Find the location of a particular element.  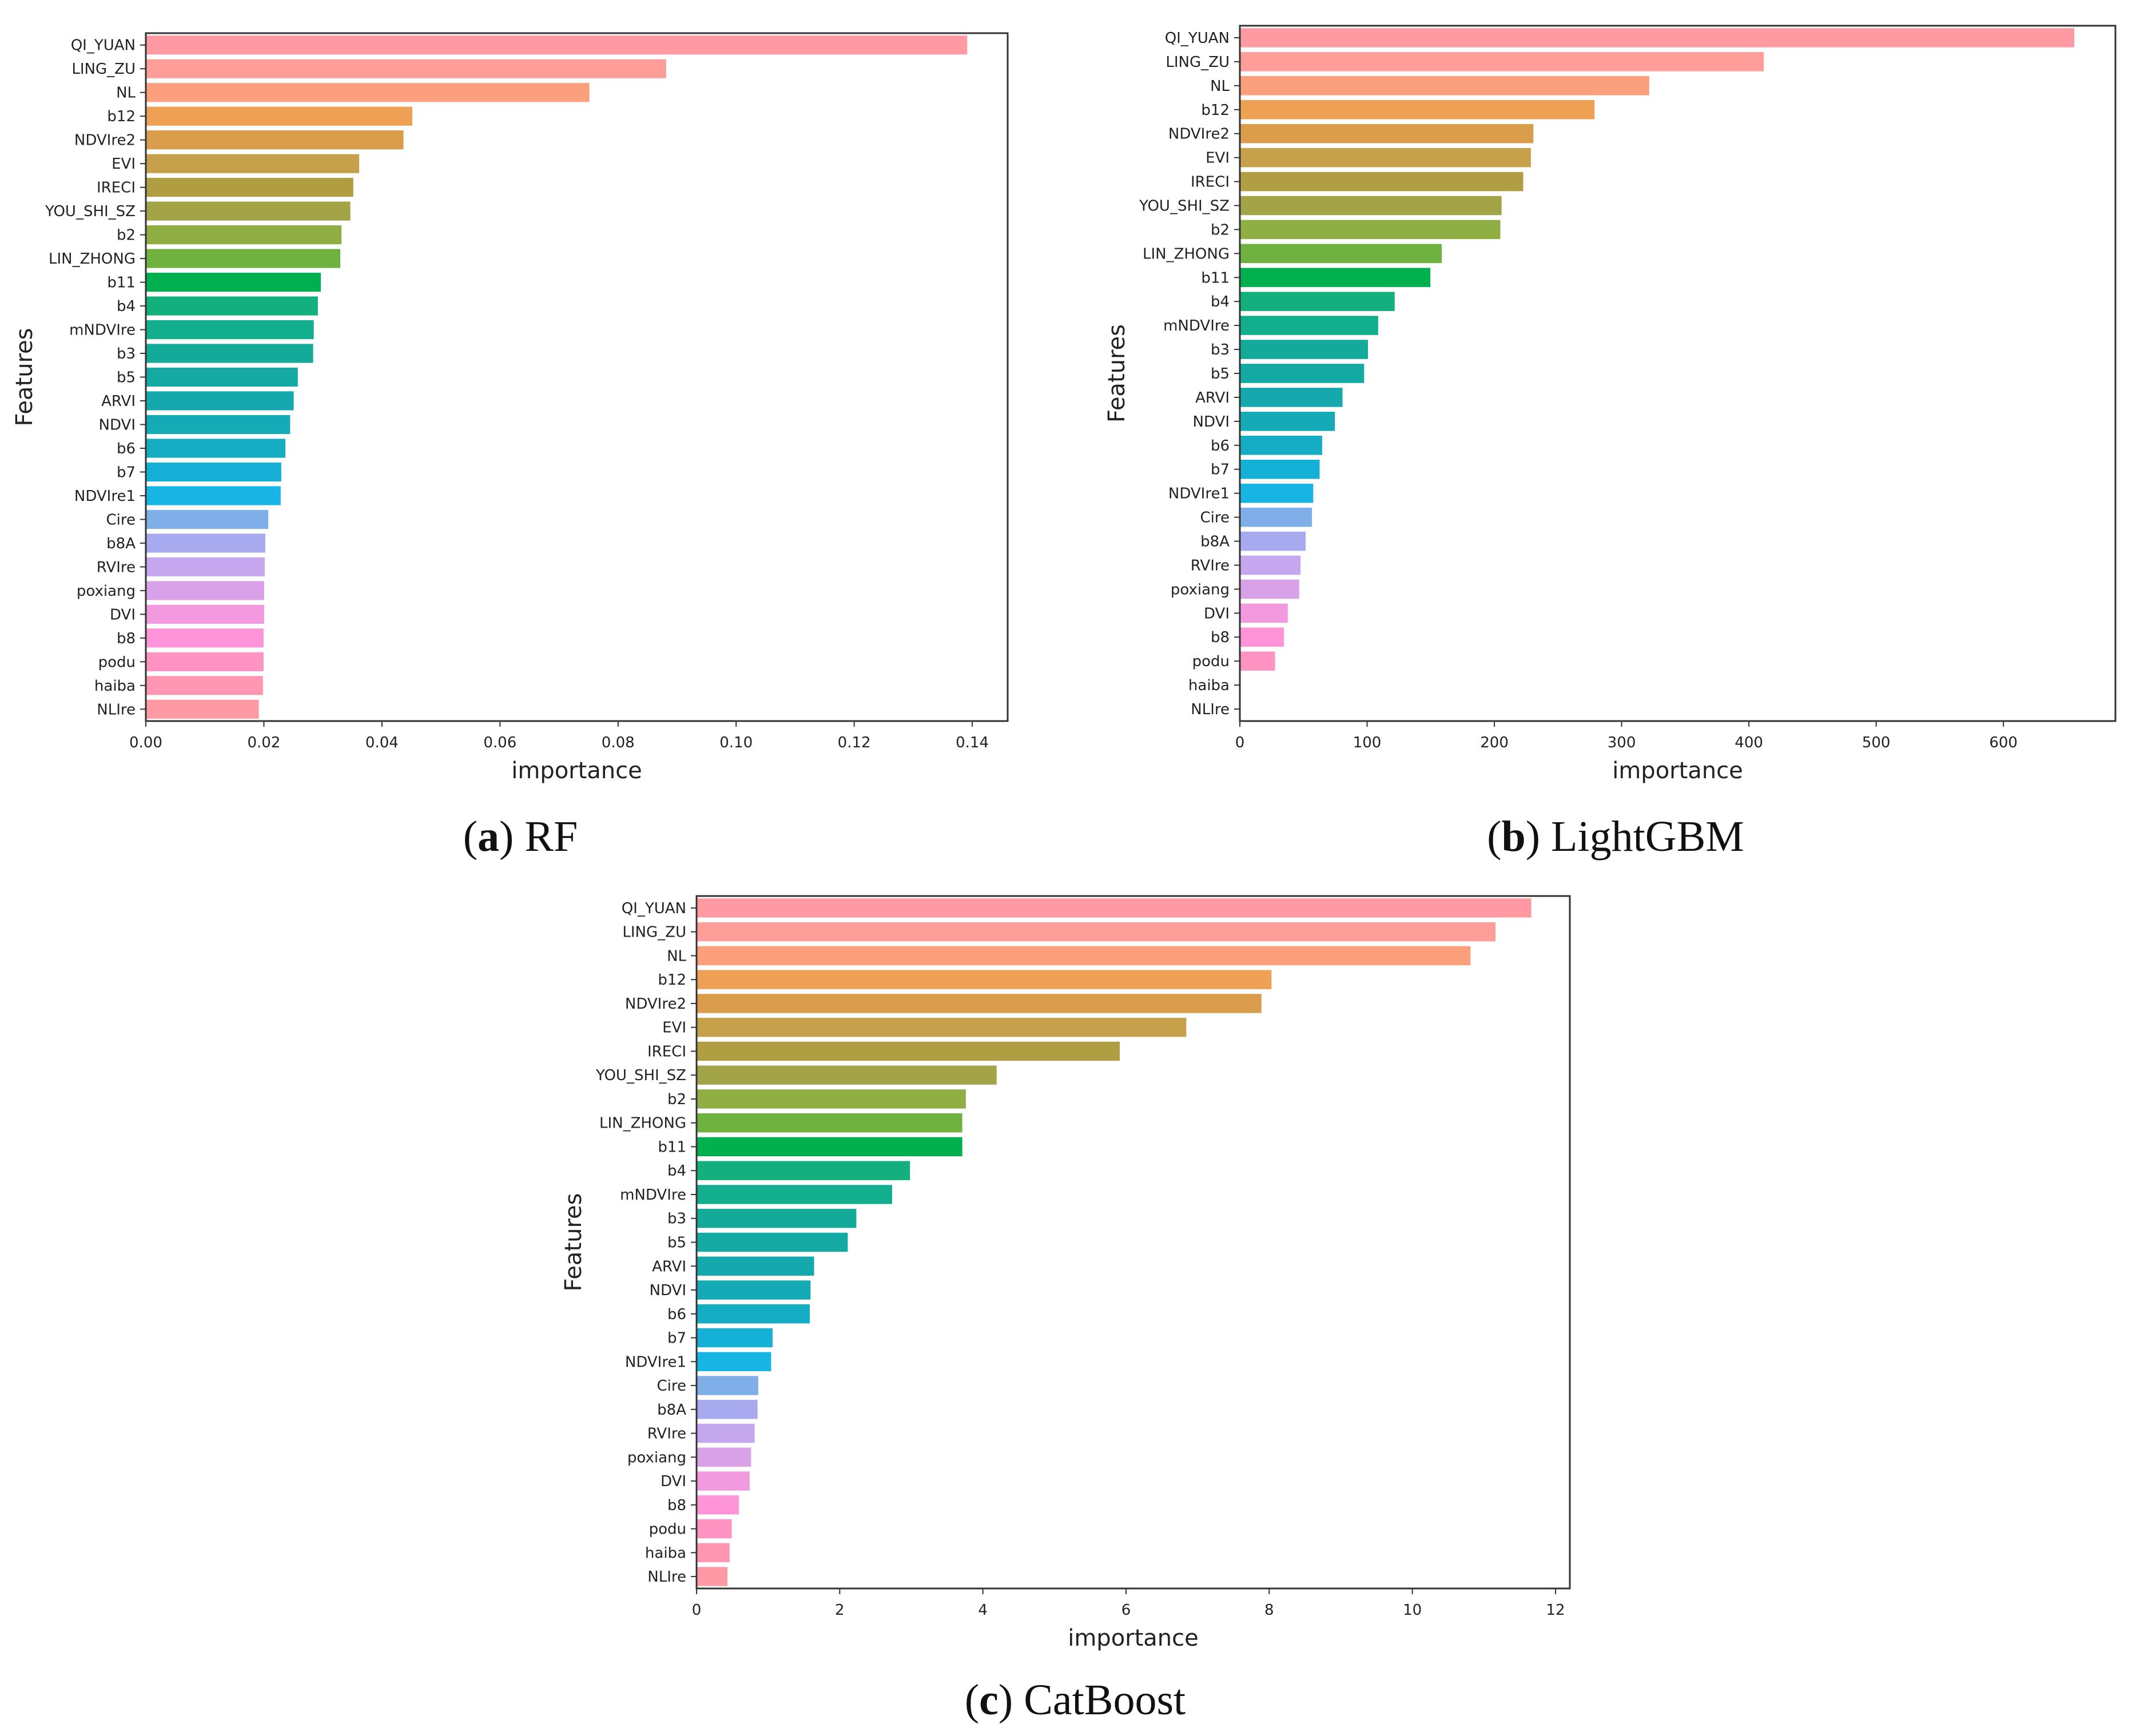

xtick-label: 12 is located at coordinates (1555, 1610).